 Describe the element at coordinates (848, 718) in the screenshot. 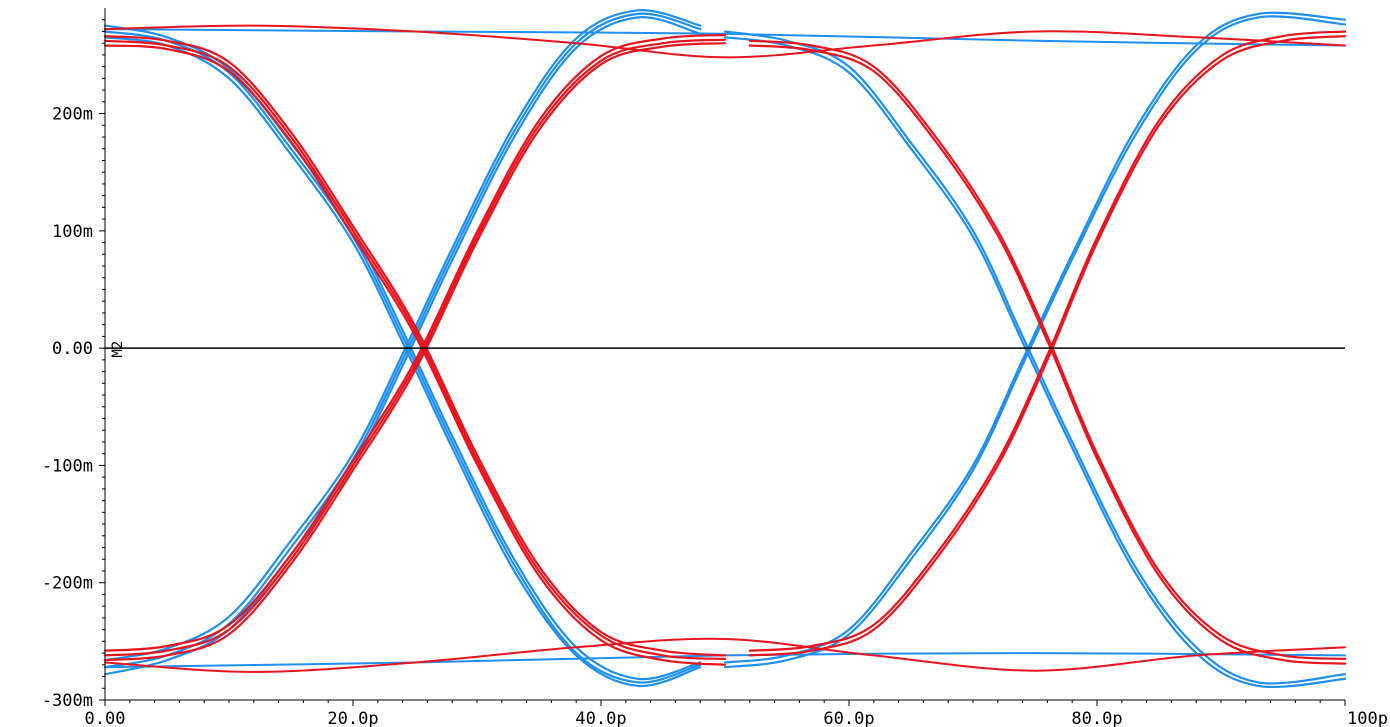

I see `x-tick-label: 60.0p` at that location.